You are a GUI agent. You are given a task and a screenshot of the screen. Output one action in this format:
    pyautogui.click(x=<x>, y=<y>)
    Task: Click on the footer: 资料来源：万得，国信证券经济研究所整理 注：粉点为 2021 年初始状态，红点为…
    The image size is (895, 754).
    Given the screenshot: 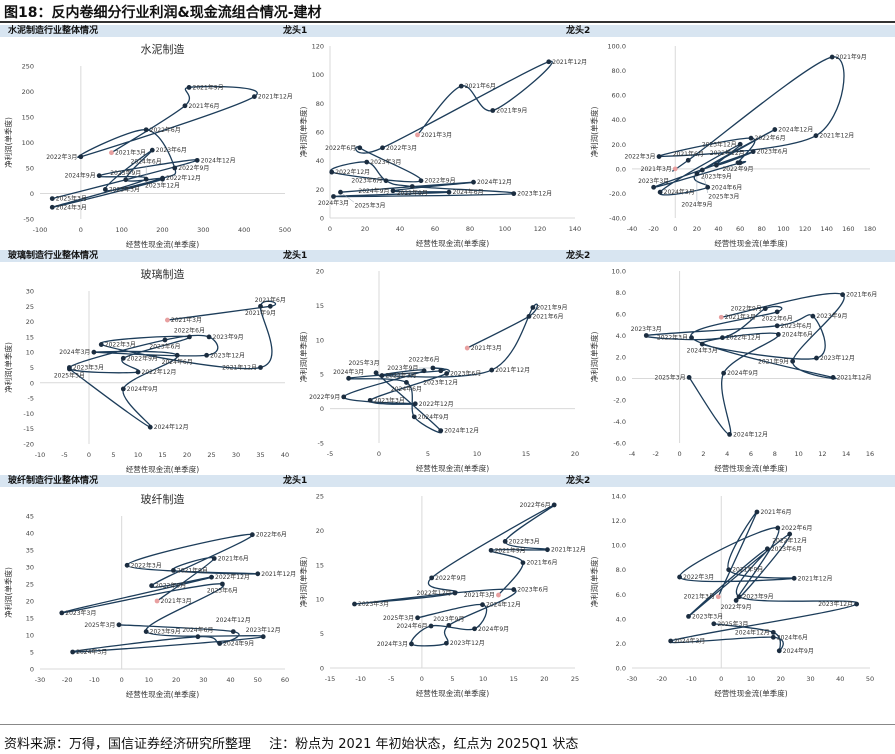 What is the action you would take?
    pyautogui.click(x=298, y=742)
    